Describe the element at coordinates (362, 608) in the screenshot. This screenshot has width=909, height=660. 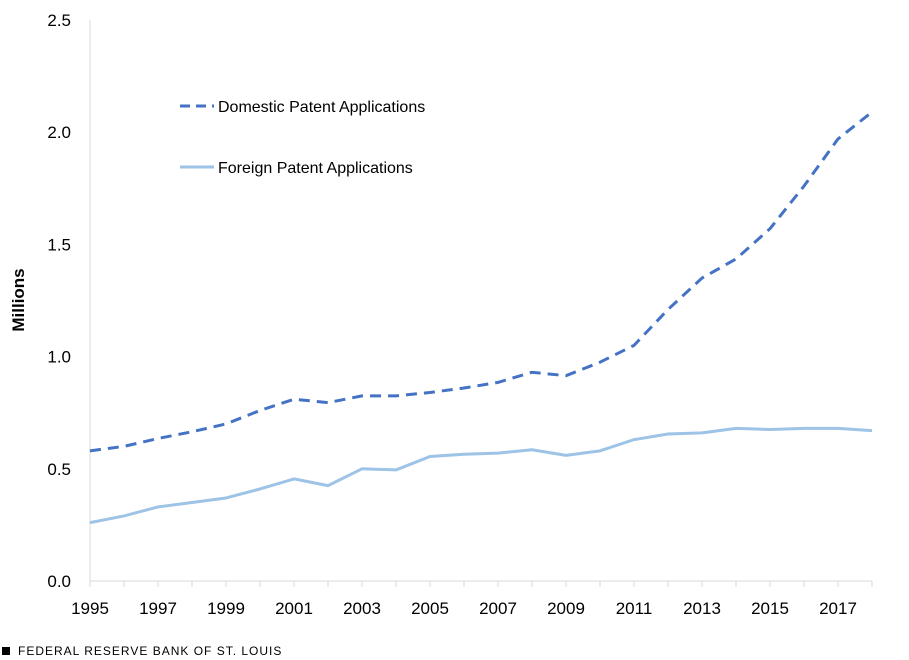
I see `x-tick-label: 2003` at that location.